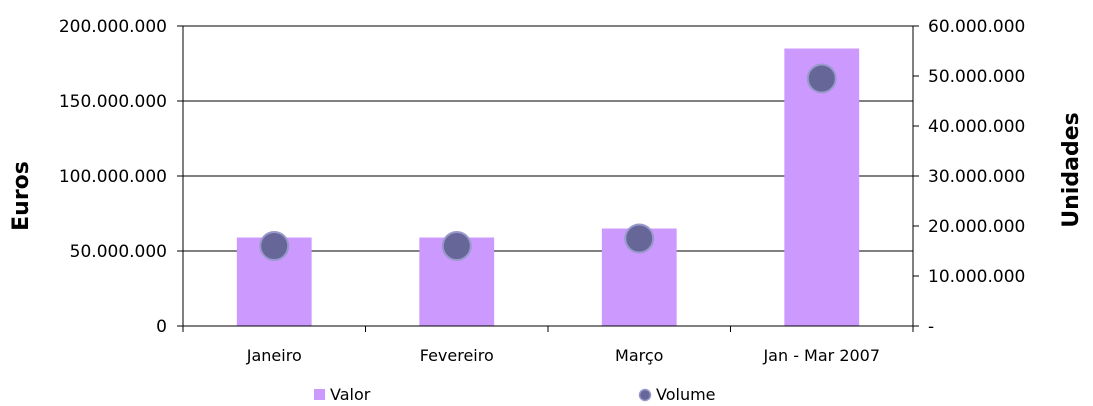 The image size is (1093, 406). I want to click on right-tick-label: 10.000.000, so click(976, 277).